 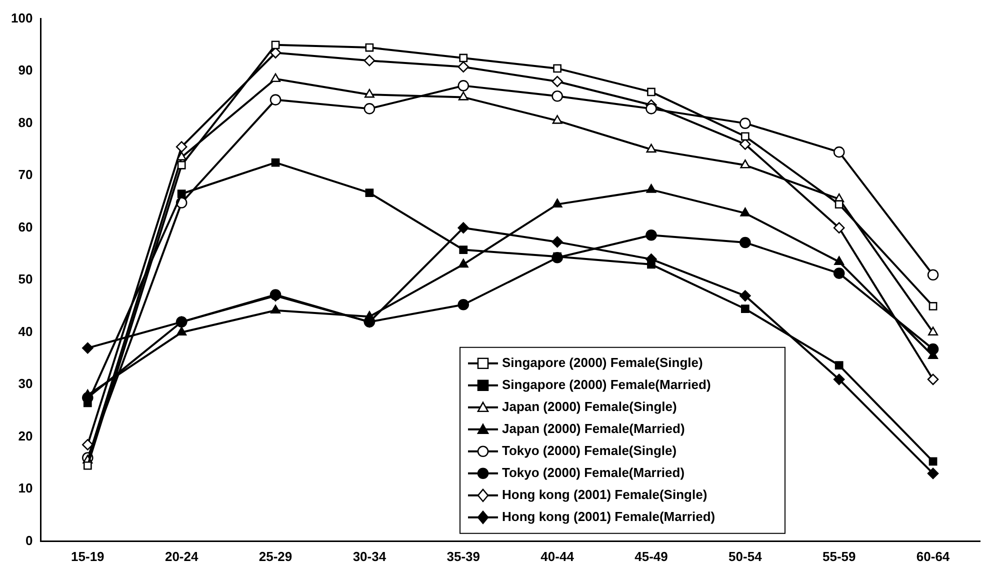 What do you see at coordinates (21, 18) in the screenshot?
I see `y-tick-label: 100` at bounding box center [21, 18].